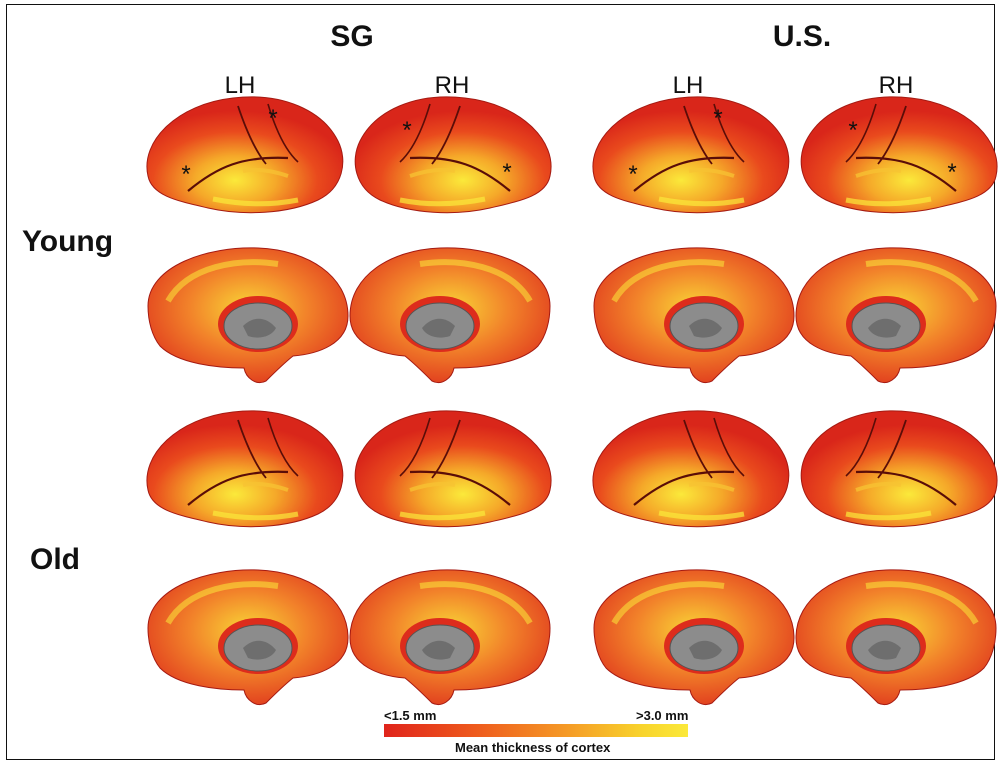 This screenshot has height=764, width=1001. Describe the element at coordinates (694, 637) in the screenshot. I see `brain-old-us-lh-medial` at that location.